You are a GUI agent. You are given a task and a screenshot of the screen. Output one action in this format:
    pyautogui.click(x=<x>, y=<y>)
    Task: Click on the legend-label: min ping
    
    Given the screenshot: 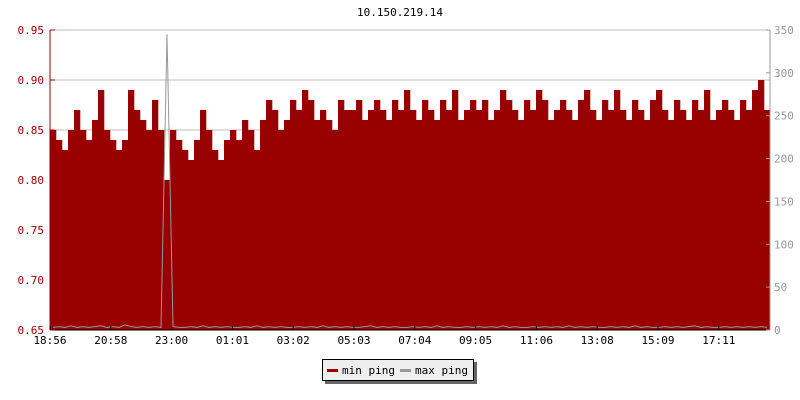 What is the action you would take?
    pyautogui.click(x=368, y=370)
    